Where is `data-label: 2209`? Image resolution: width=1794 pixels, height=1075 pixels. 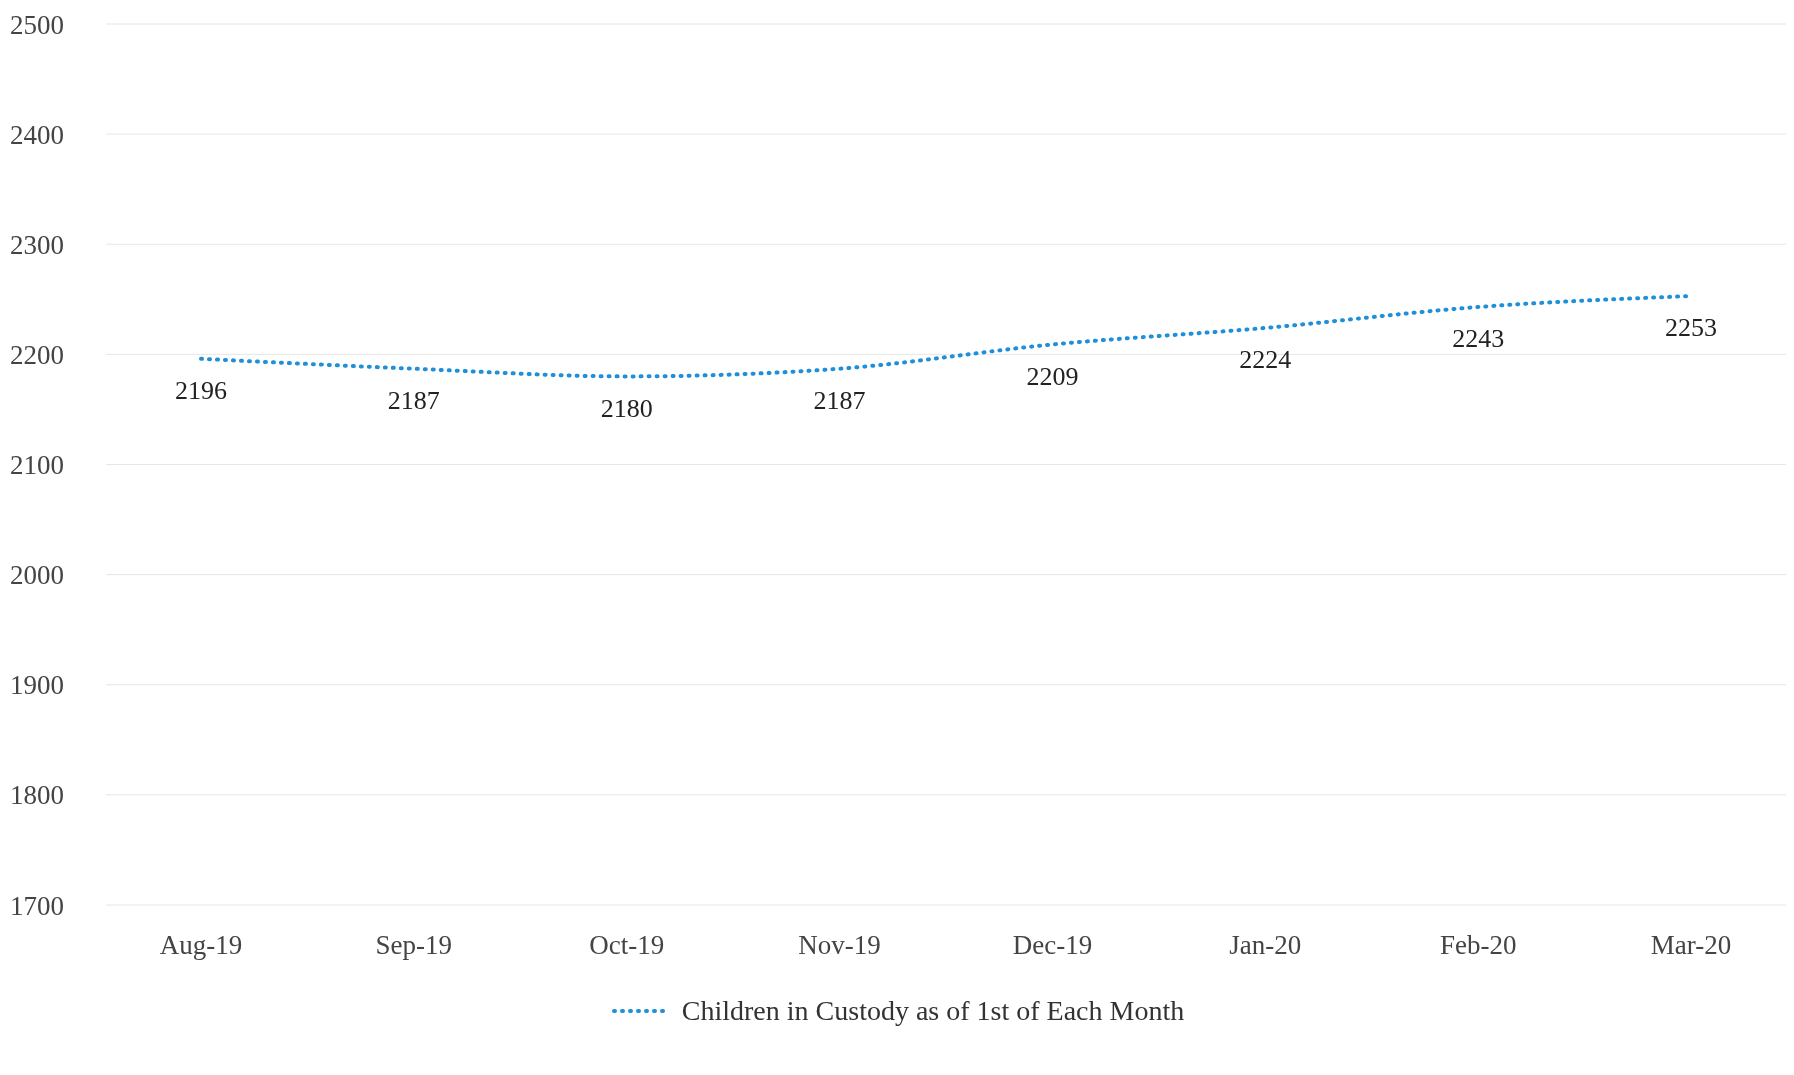 data-label: 2209 is located at coordinates (1052, 376).